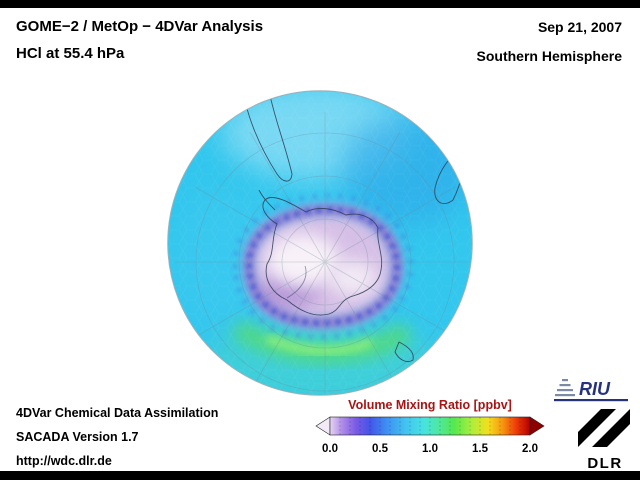 This screenshot has width=640, height=480. What do you see at coordinates (549, 42) in the screenshot?
I see `header-right: Sep 21, 2007 Southern Hemisphere` at bounding box center [549, 42].